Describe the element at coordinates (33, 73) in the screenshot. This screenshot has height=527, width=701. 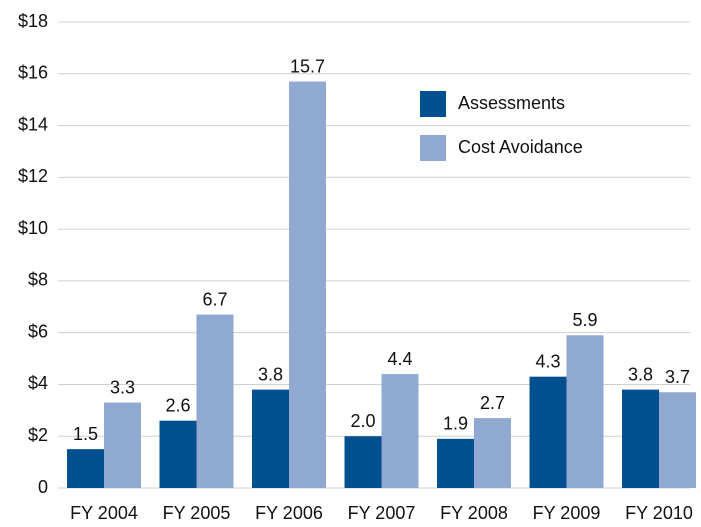
I see `y-tick-label: $16` at that location.